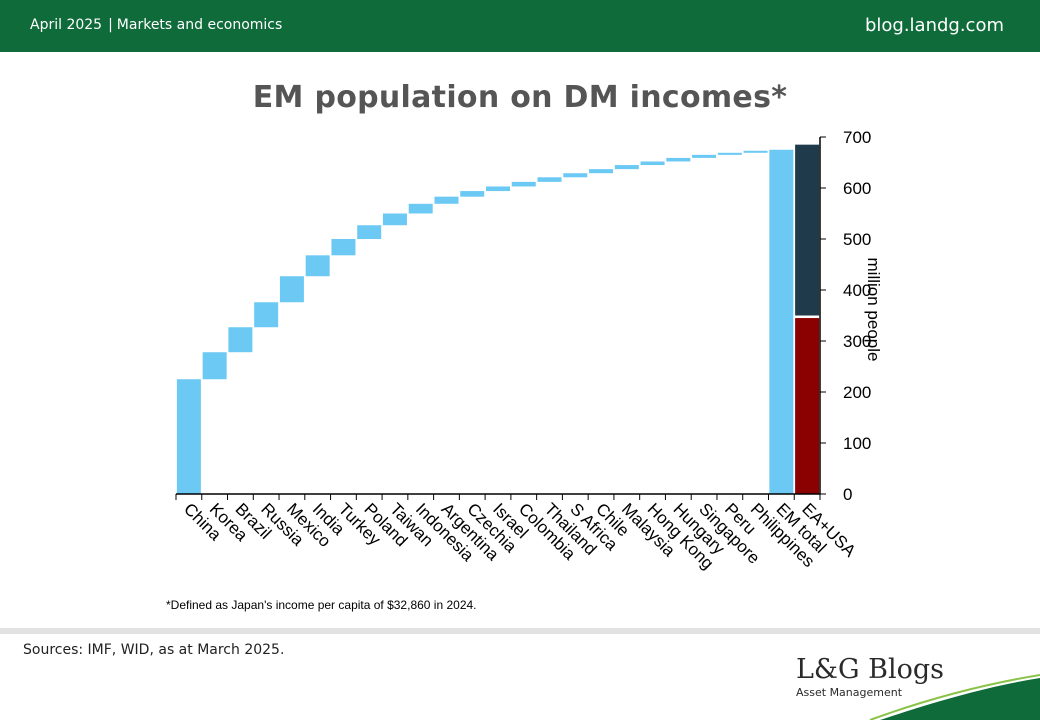 This screenshot has width=1040, height=720. I want to click on y-tick-label-500: 500, so click(857, 239).